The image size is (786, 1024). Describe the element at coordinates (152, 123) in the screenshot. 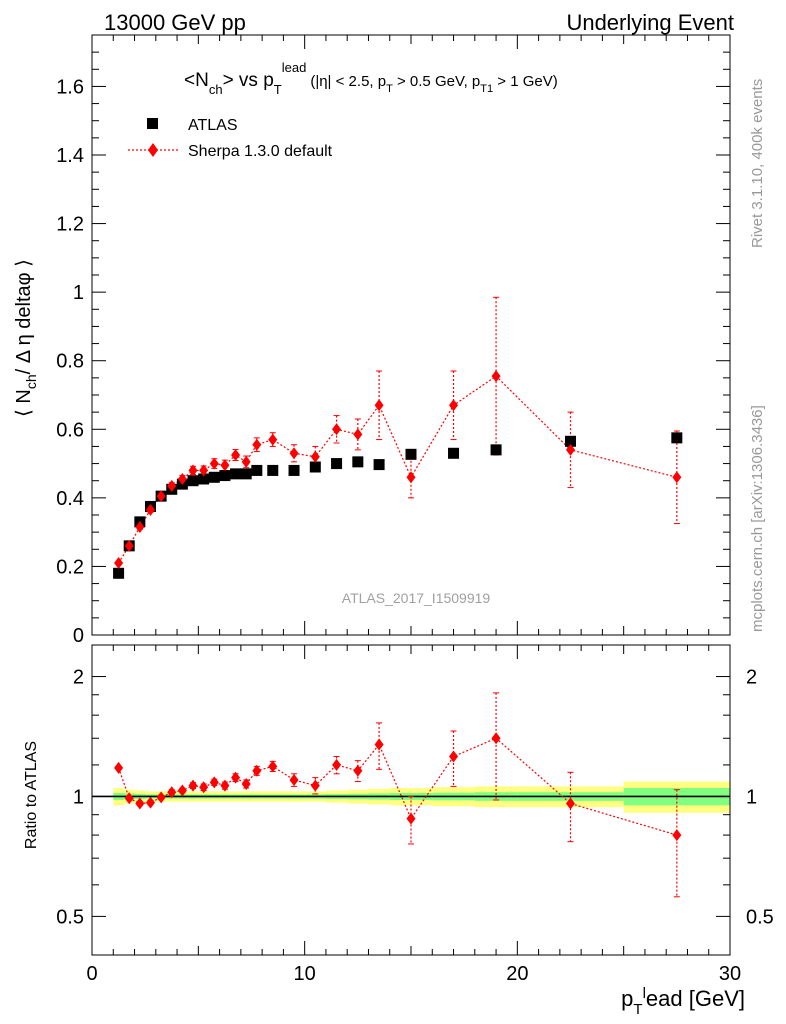

I see `legend-atlas-marker` at that location.